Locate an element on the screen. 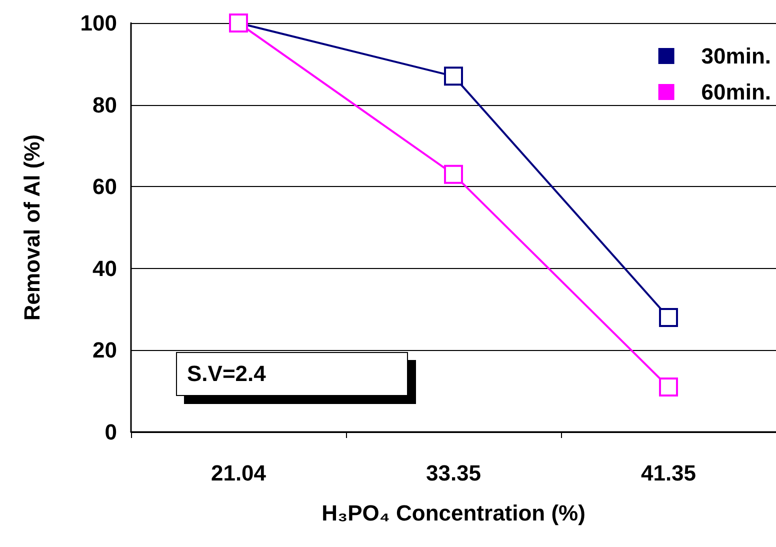 Image resolution: width=776 pixels, height=547 pixels. y-tick-label: 100 is located at coordinates (98, 23).